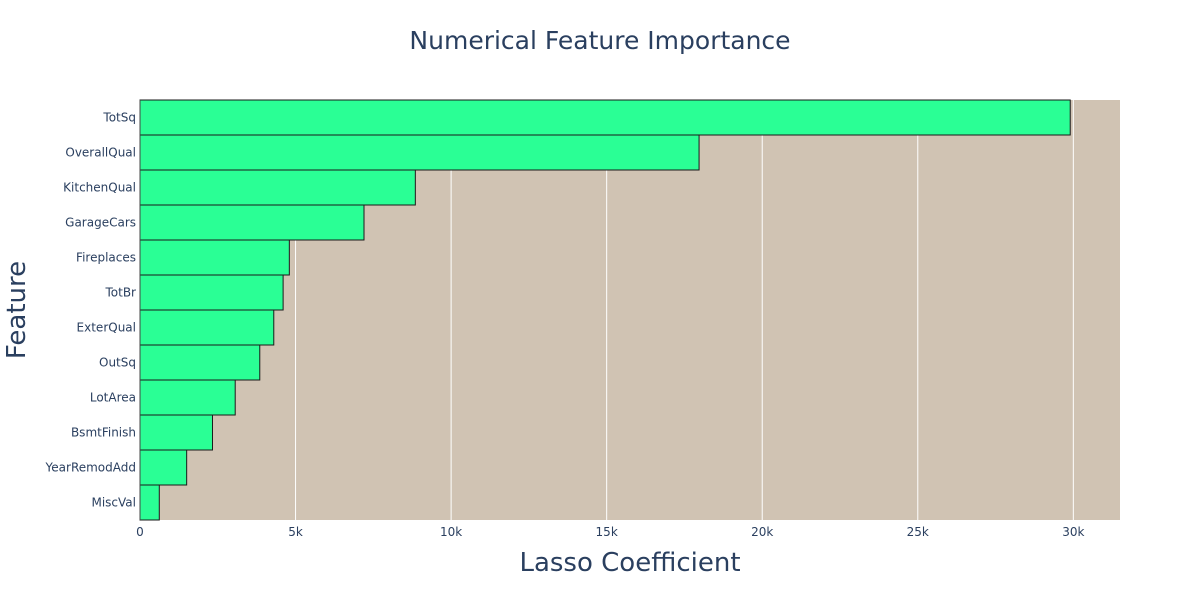  What do you see at coordinates (106, 258) in the screenshot?
I see `y-tick-label: Fireplaces` at bounding box center [106, 258].